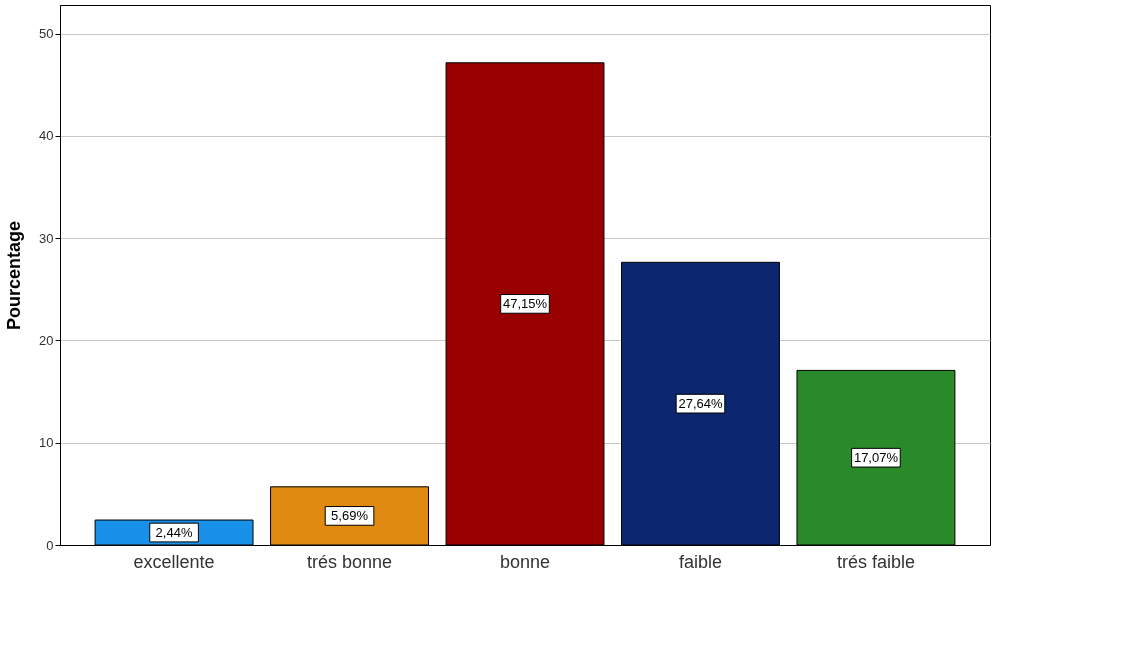 Image resolution: width=1121 pixels, height=645 pixels. What do you see at coordinates (875, 561) in the screenshot?
I see `x-tick-label: trés faible` at bounding box center [875, 561].